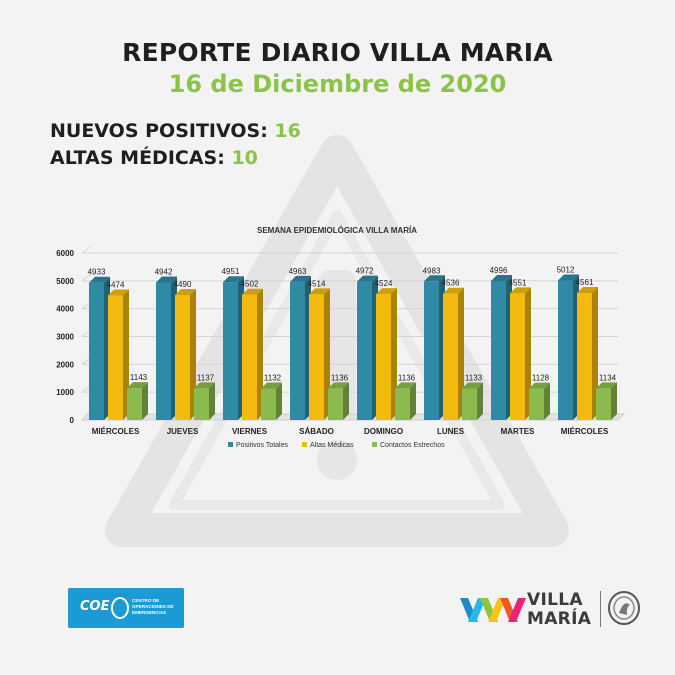 The height and width of the screenshot is (675, 675). I want to click on stat-value: 10, so click(244, 158).